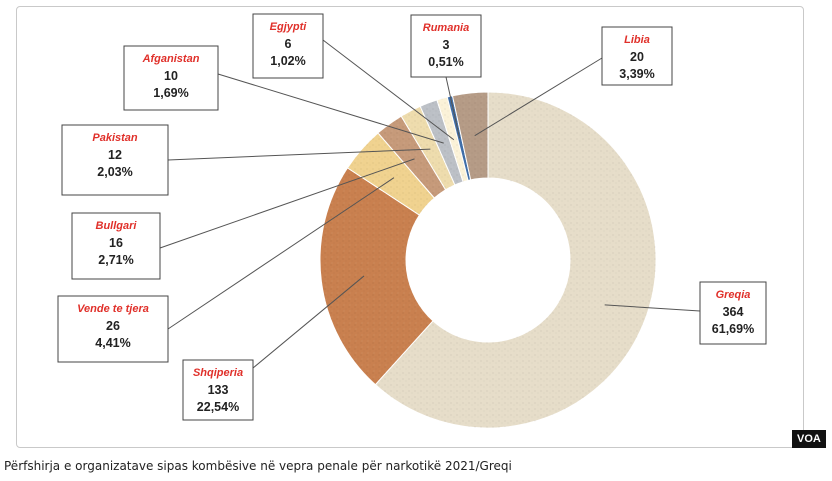  I want to click on label-box-afganistan, so click(171, 78).